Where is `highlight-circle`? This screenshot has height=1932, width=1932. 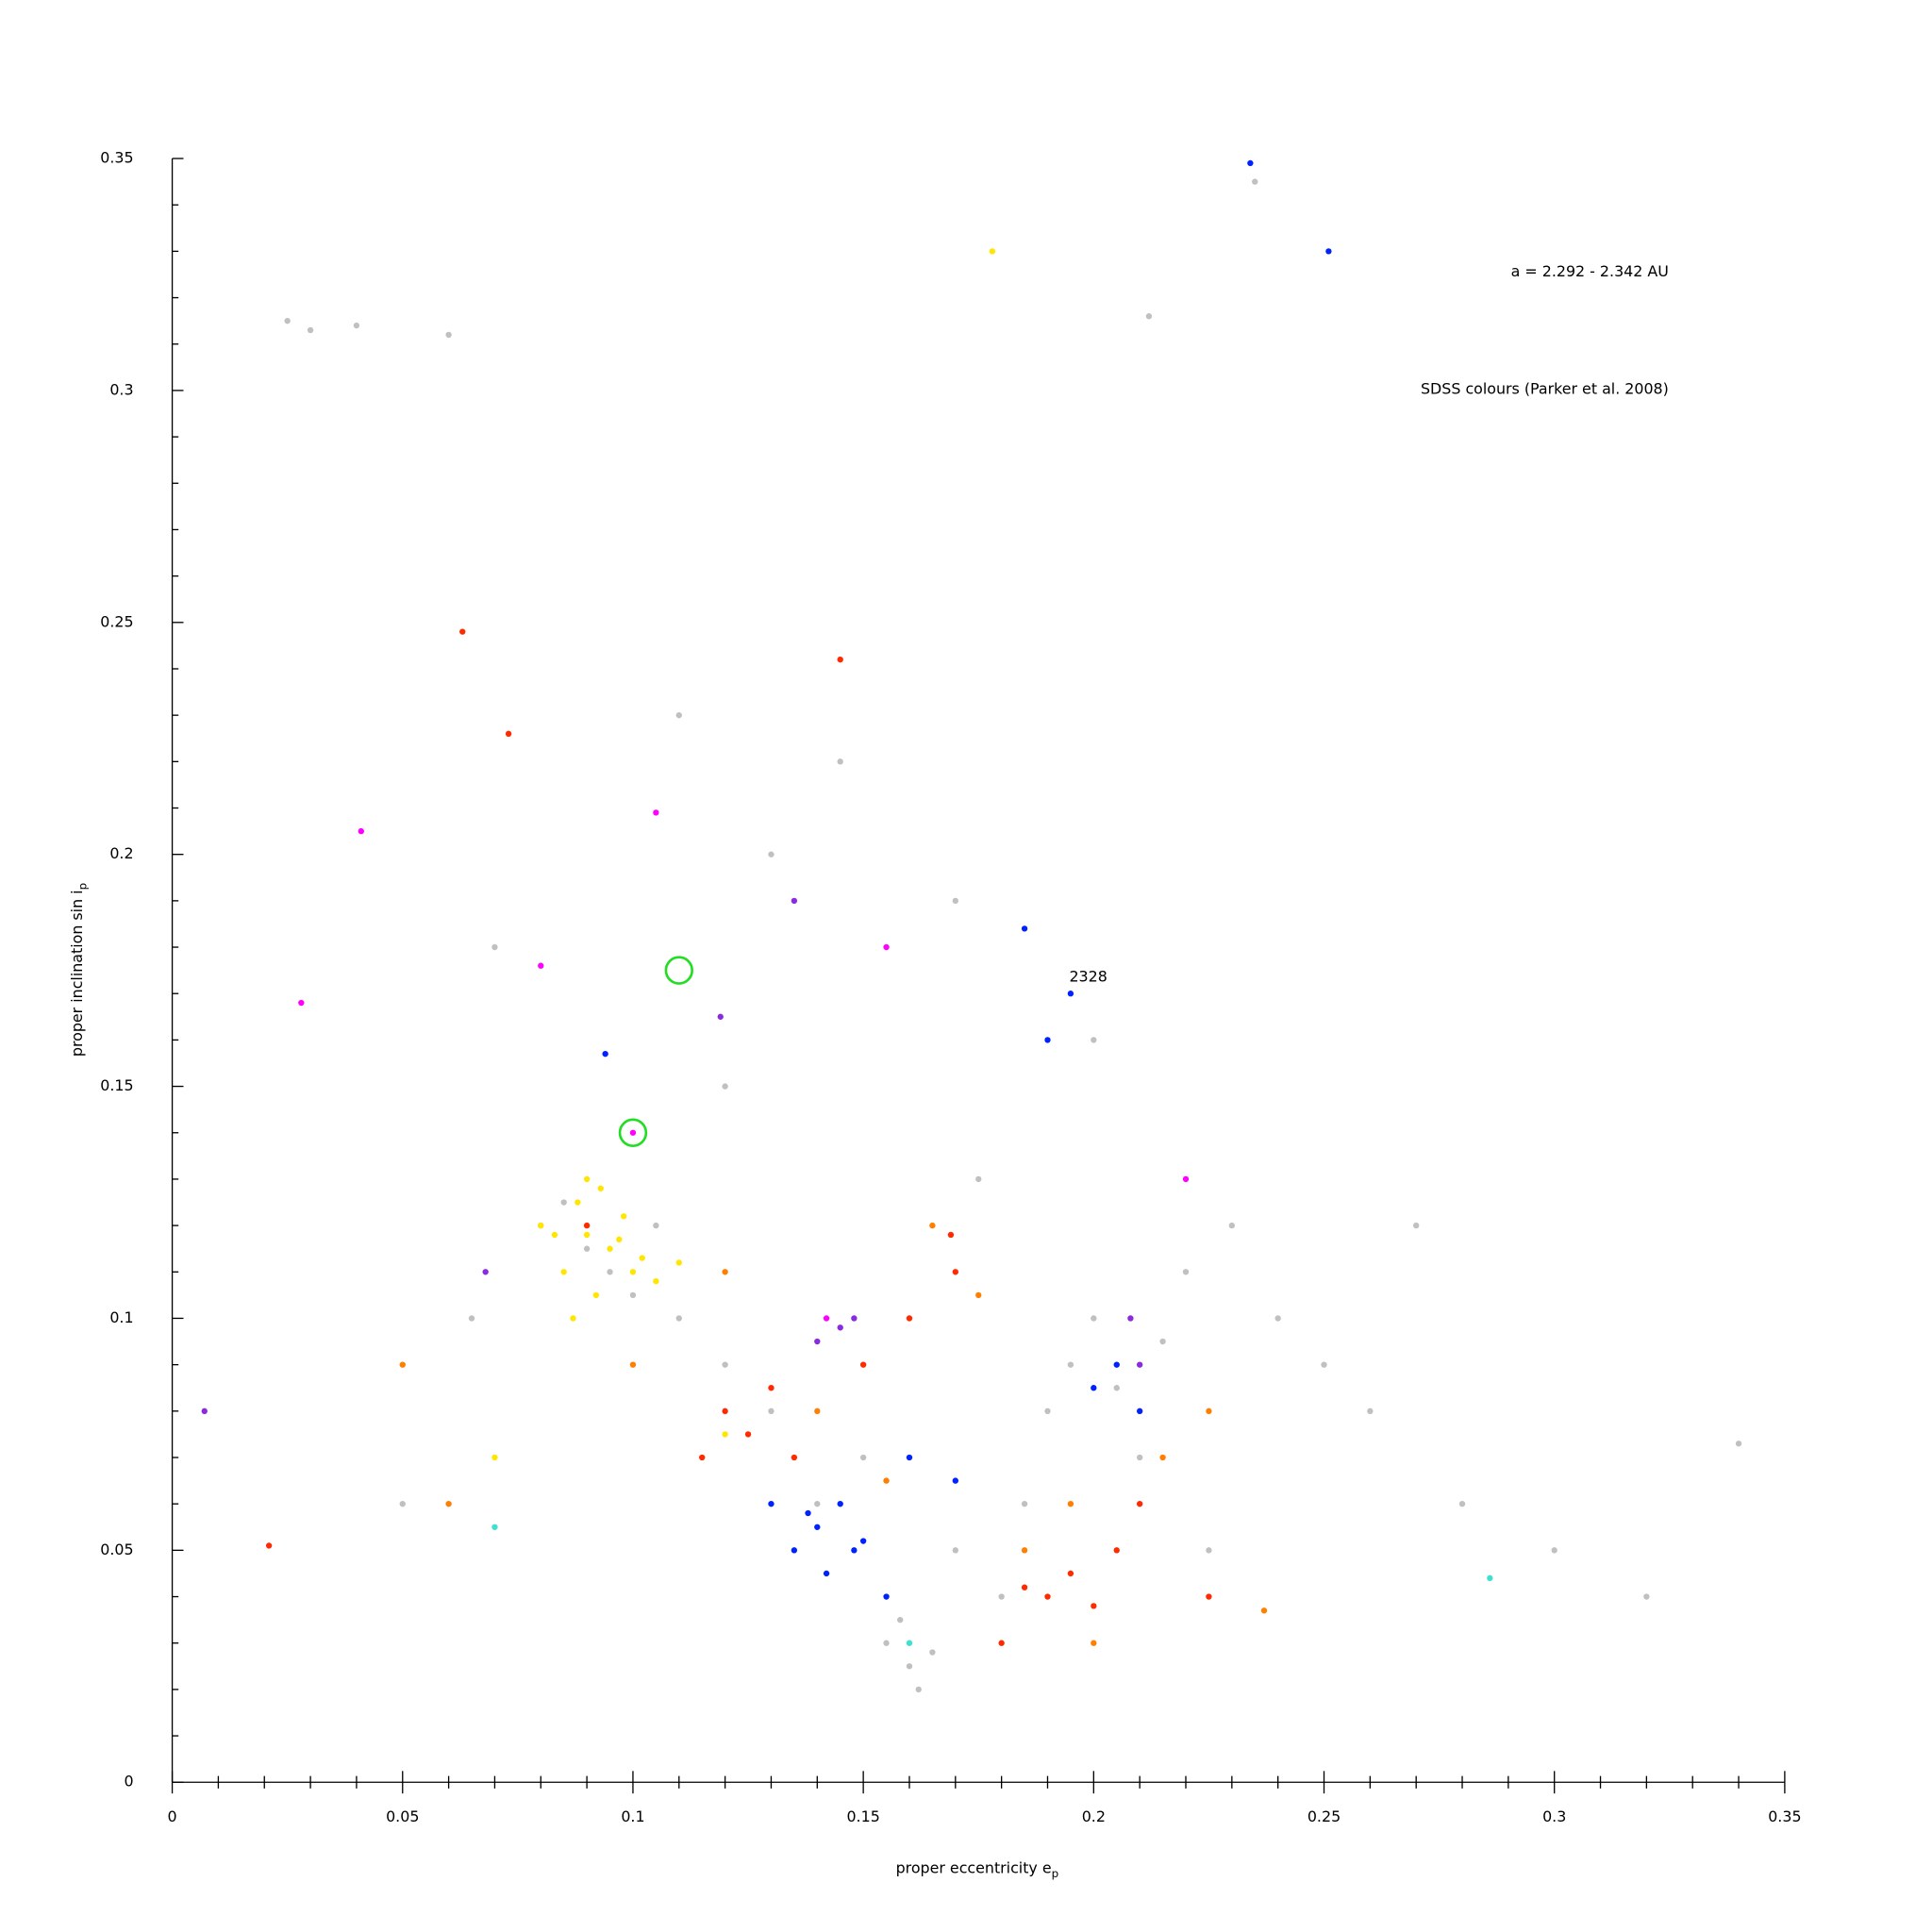 highlight-circle is located at coordinates (633, 1133).